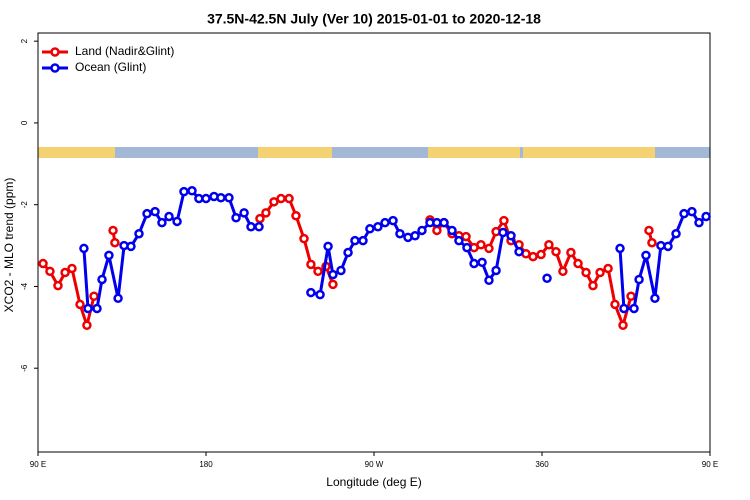  What do you see at coordinates (374, 152) in the screenshot?
I see `map-strip` at bounding box center [374, 152].